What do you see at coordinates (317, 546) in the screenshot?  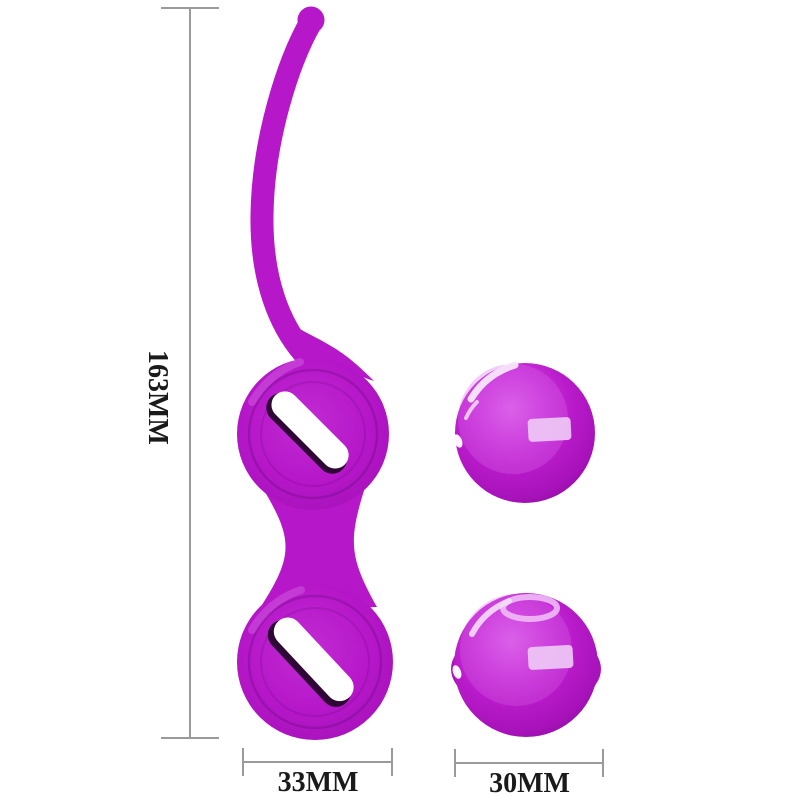 I see `device-neck` at bounding box center [317, 546].